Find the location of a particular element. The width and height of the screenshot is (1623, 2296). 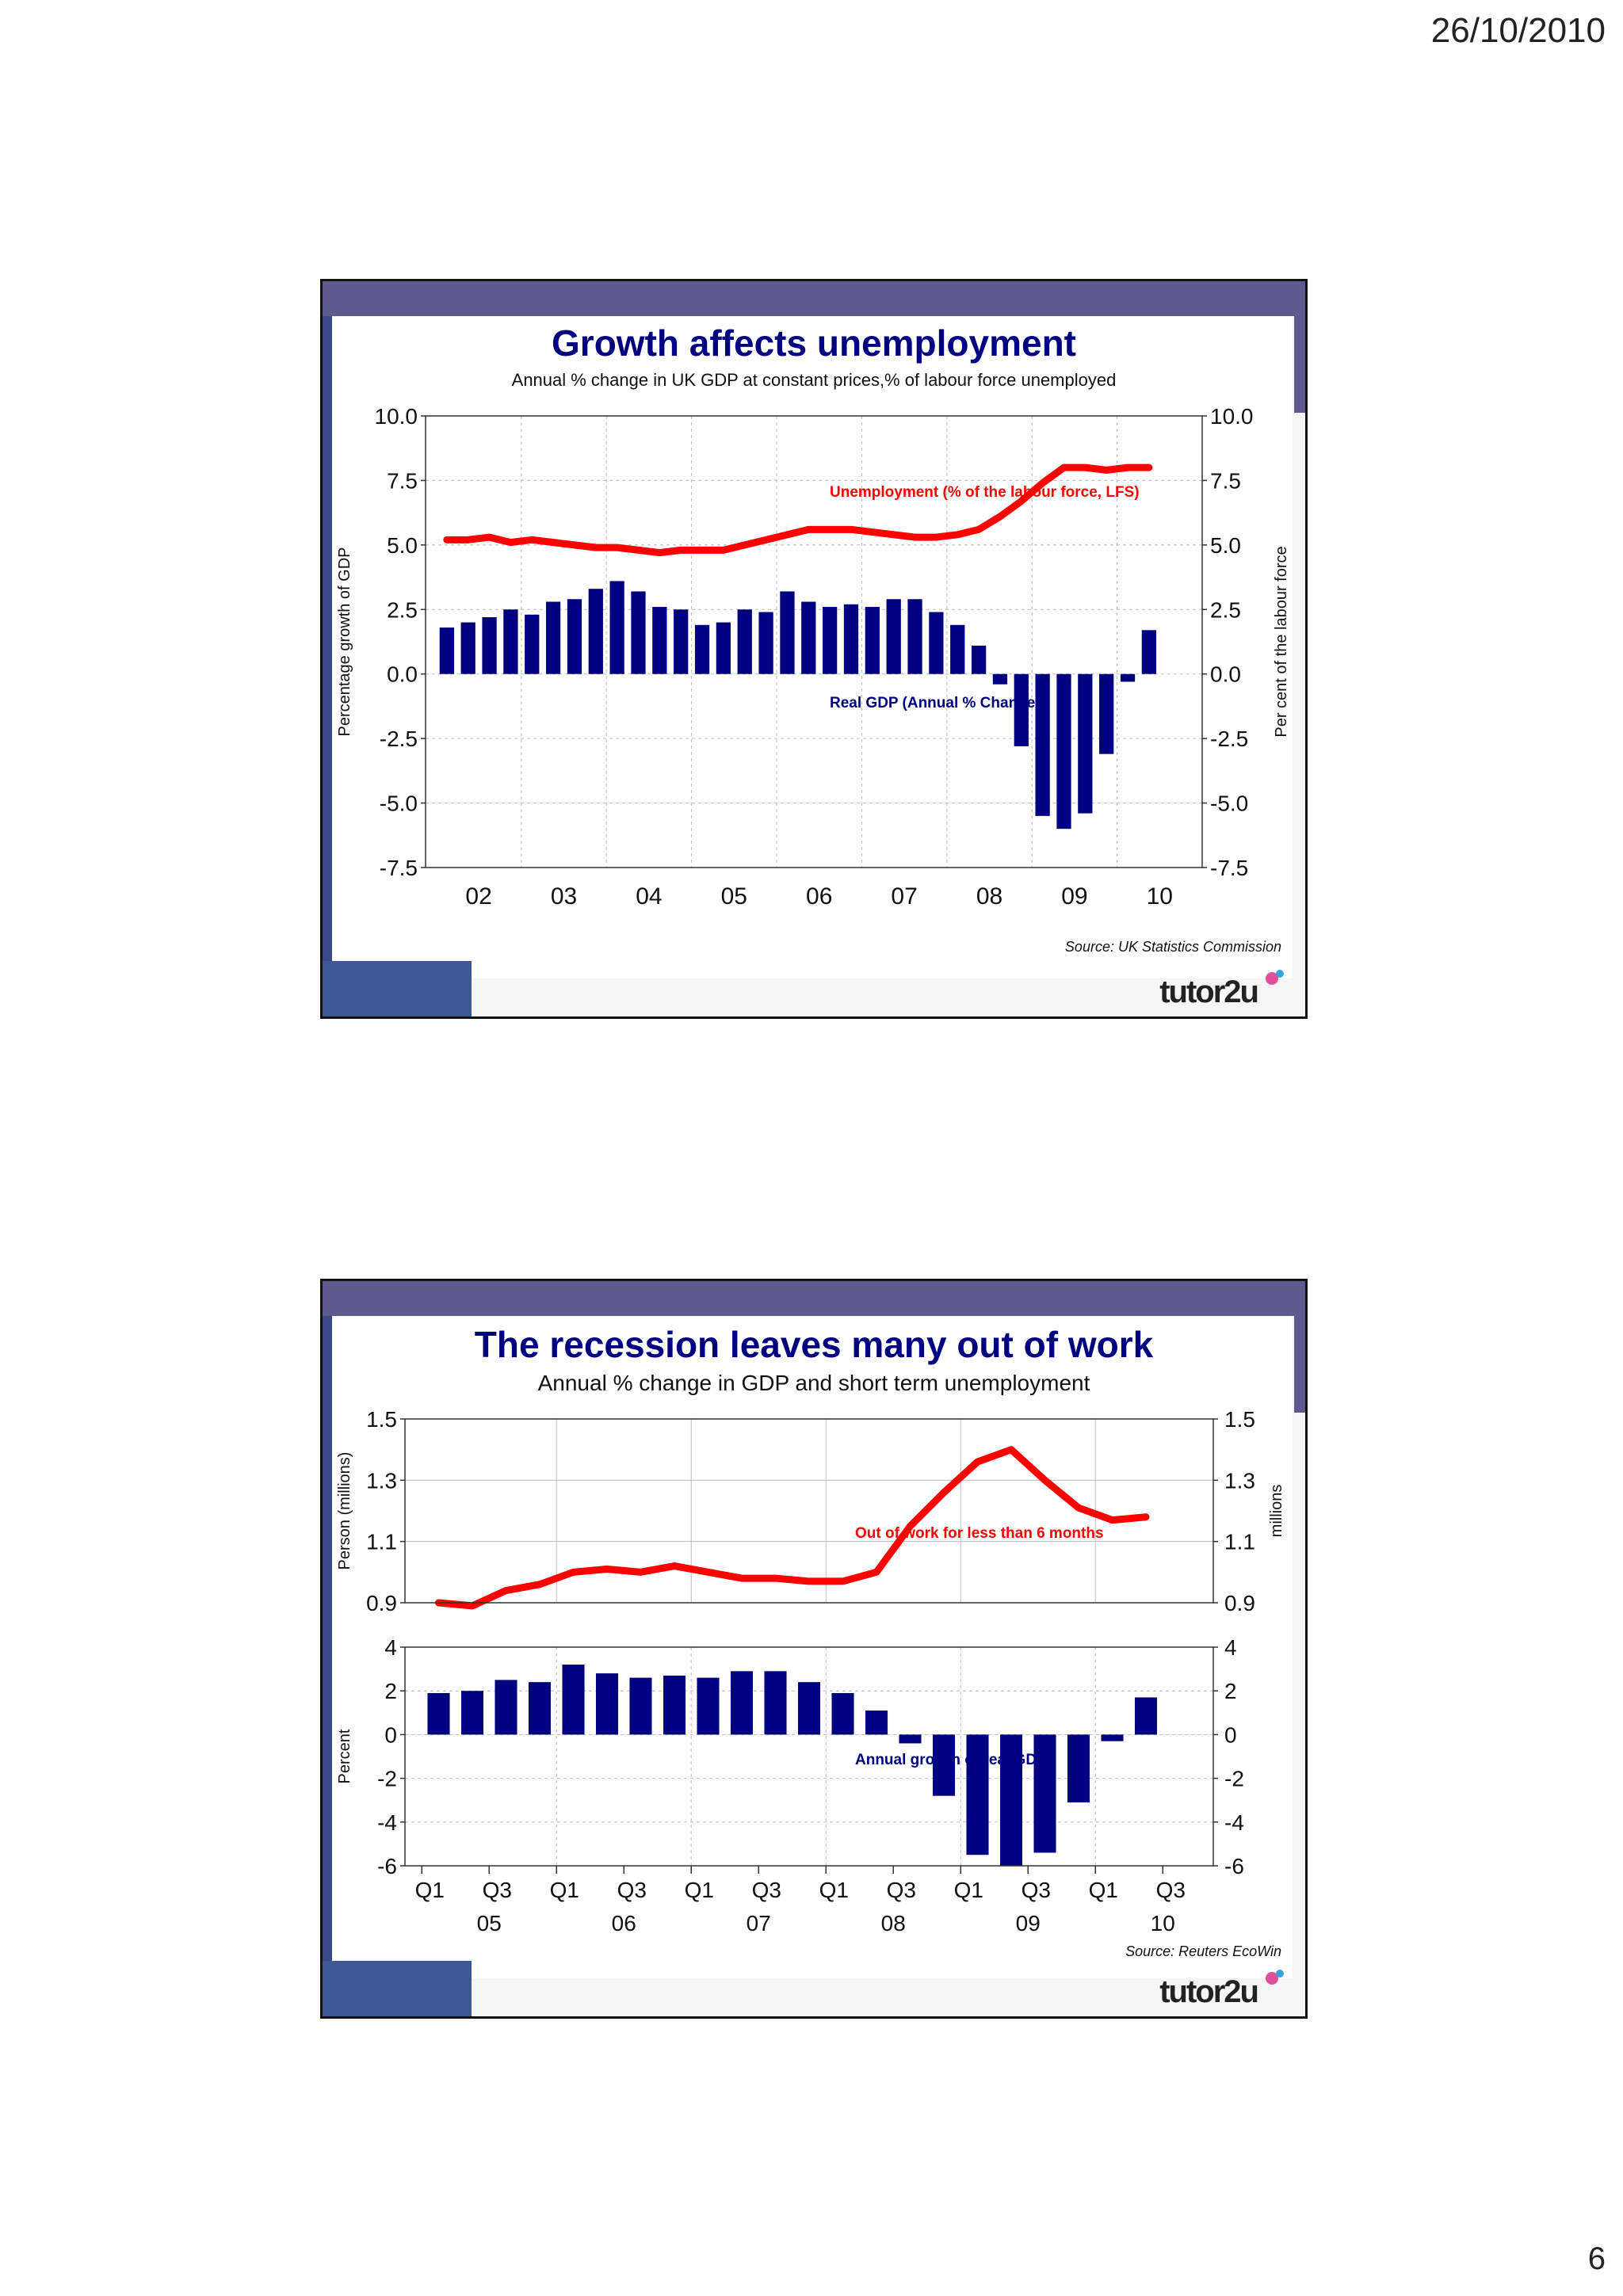

y-axis-title-left: Percentage growth of GDP is located at coordinates (344, 641).